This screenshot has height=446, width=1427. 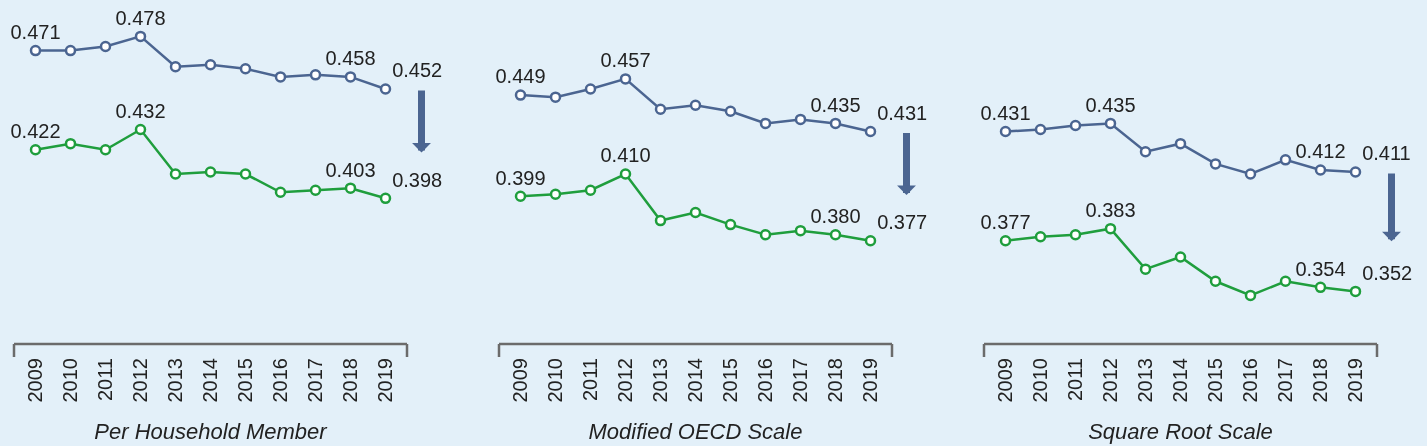 I want to click on data-label: 0.452, so click(x=417, y=70).